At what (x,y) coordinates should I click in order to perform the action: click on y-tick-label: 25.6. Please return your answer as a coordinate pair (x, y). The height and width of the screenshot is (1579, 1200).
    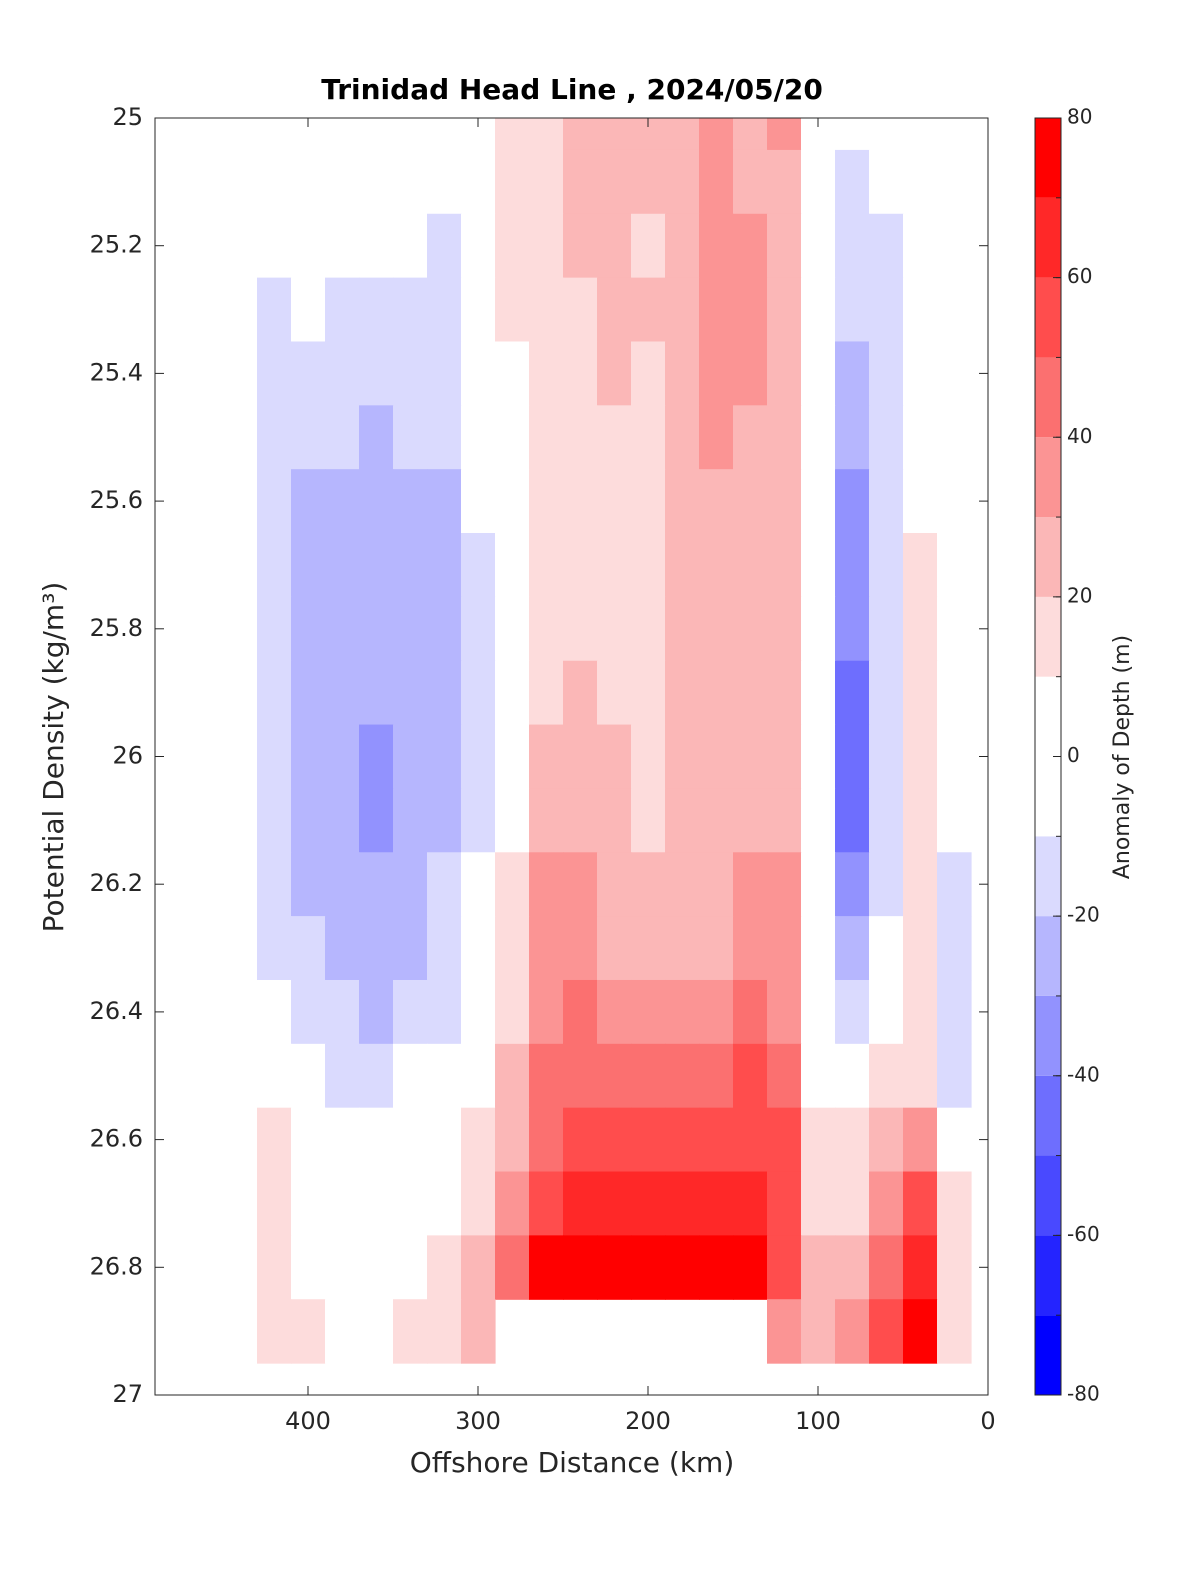
    Looking at the image, I should click on (116, 500).